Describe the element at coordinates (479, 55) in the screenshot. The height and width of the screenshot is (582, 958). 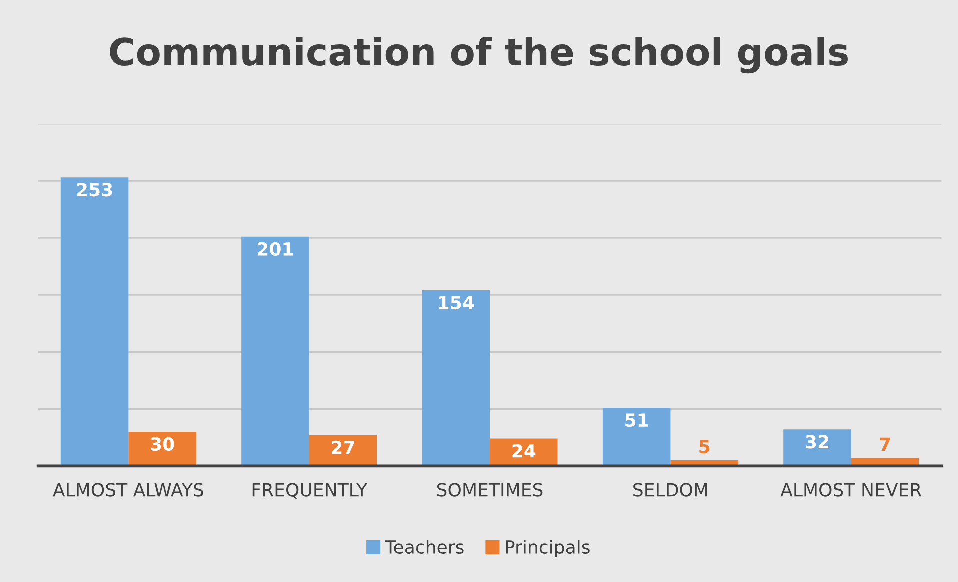
I see `chart-title: Communication of the school goals` at that location.